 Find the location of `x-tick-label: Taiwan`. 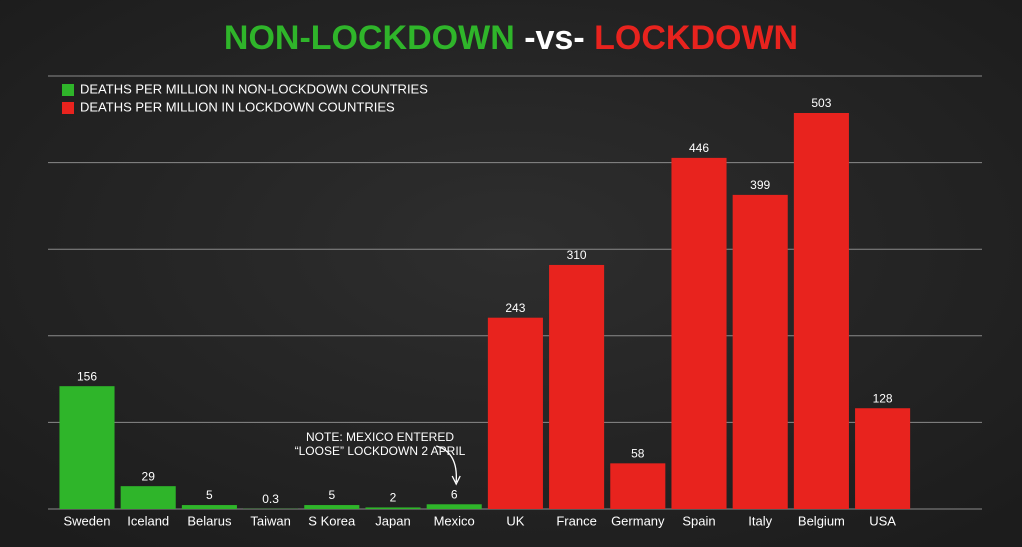

x-tick-label: Taiwan is located at coordinates (270, 520).